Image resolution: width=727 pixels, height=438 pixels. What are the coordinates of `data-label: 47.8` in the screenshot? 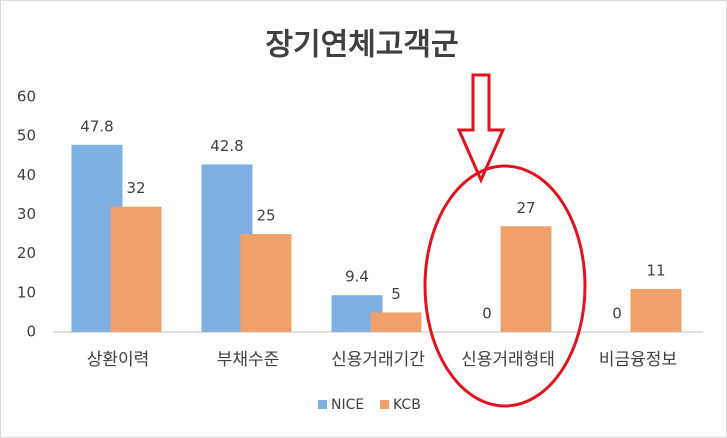 It's located at (96, 126).